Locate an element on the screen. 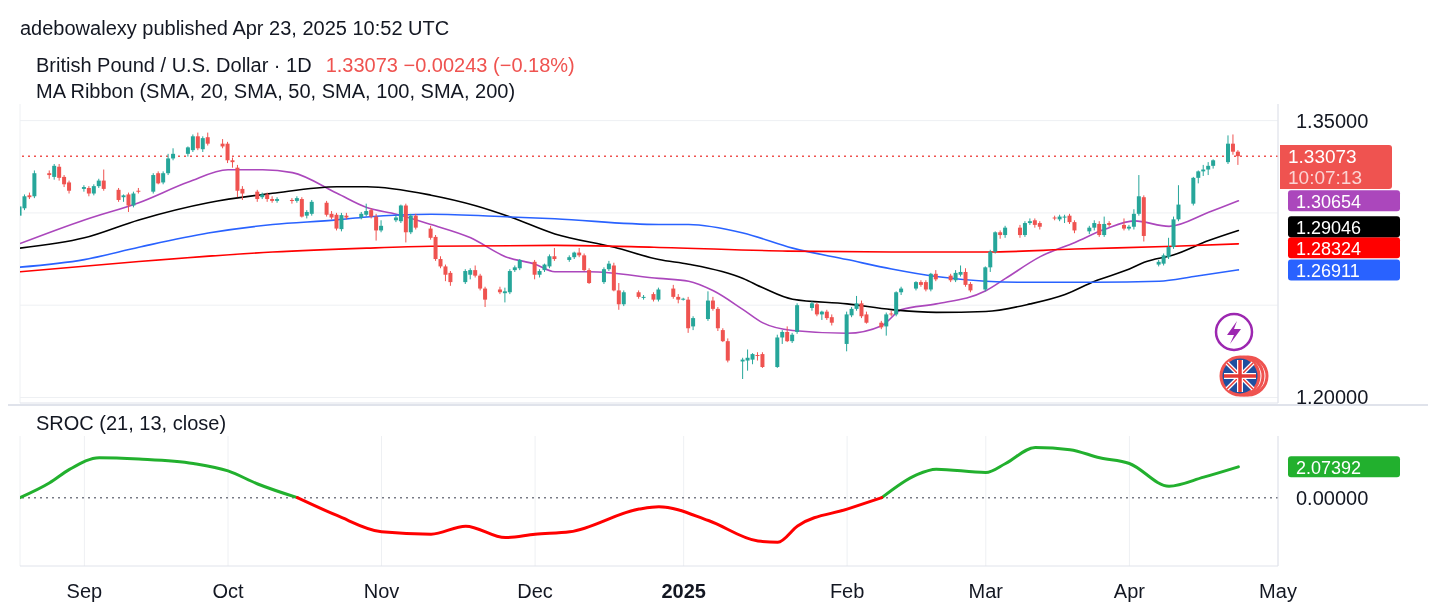 The image size is (1436, 606). x-tick-label: Mar is located at coordinates (986, 591).